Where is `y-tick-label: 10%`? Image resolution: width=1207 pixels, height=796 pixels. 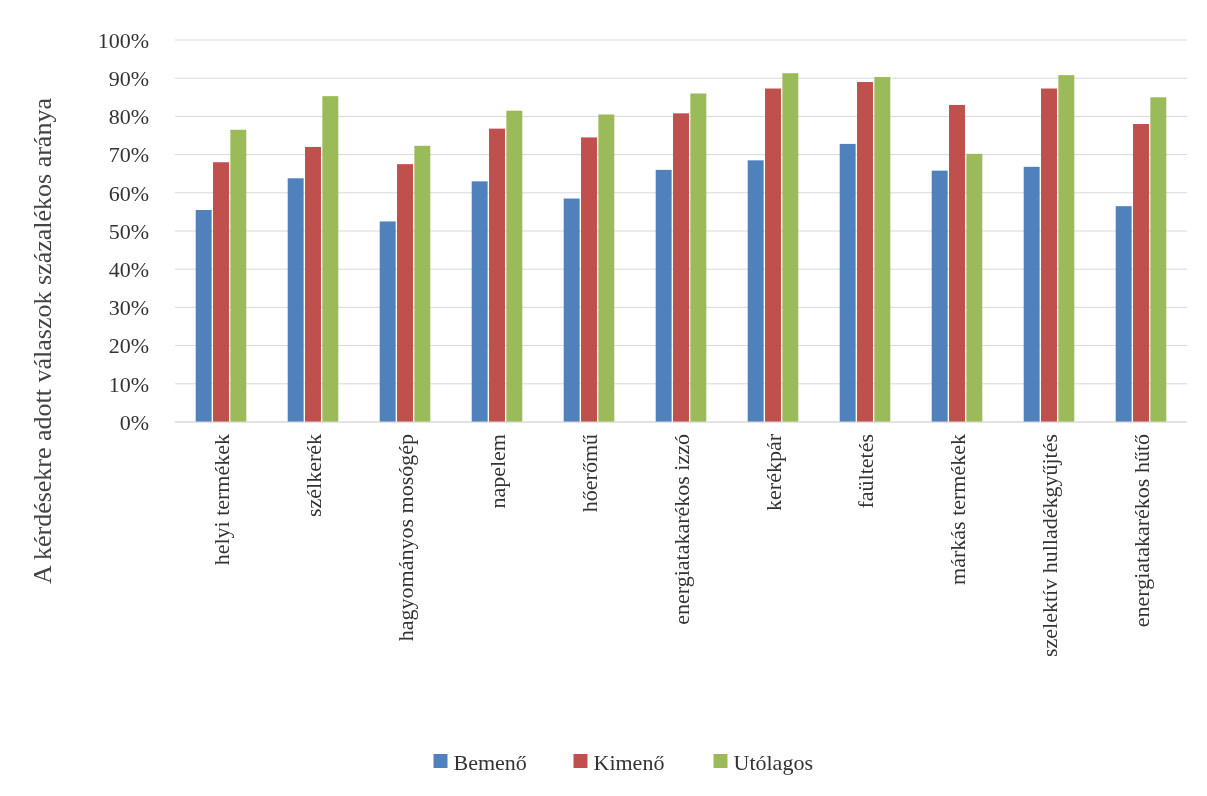
y-tick-label: 10% is located at coordinates (128, 384).